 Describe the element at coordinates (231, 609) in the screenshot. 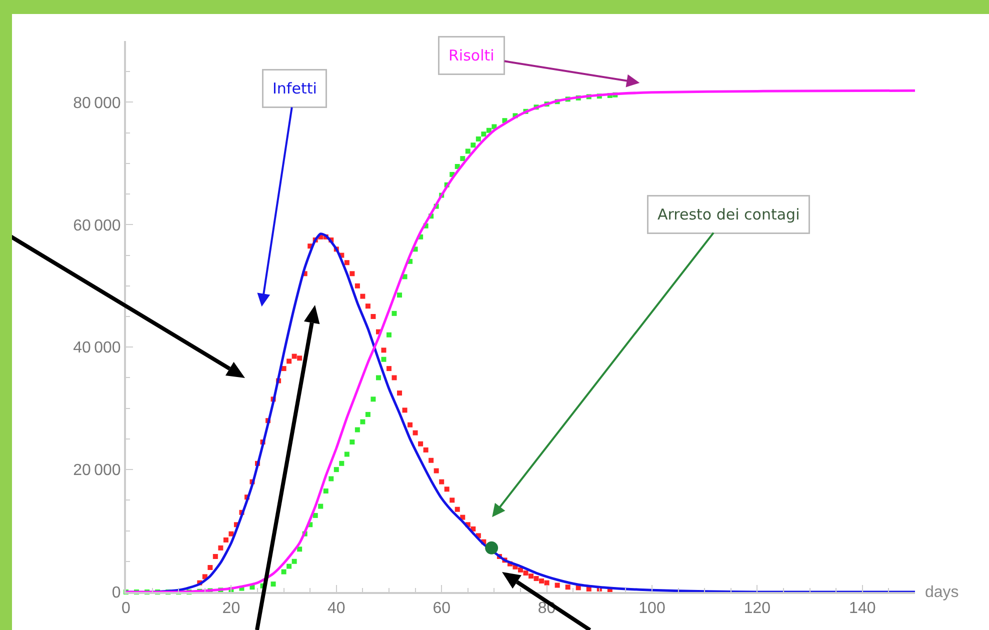

I see `x-tick-label: 20` at that location.